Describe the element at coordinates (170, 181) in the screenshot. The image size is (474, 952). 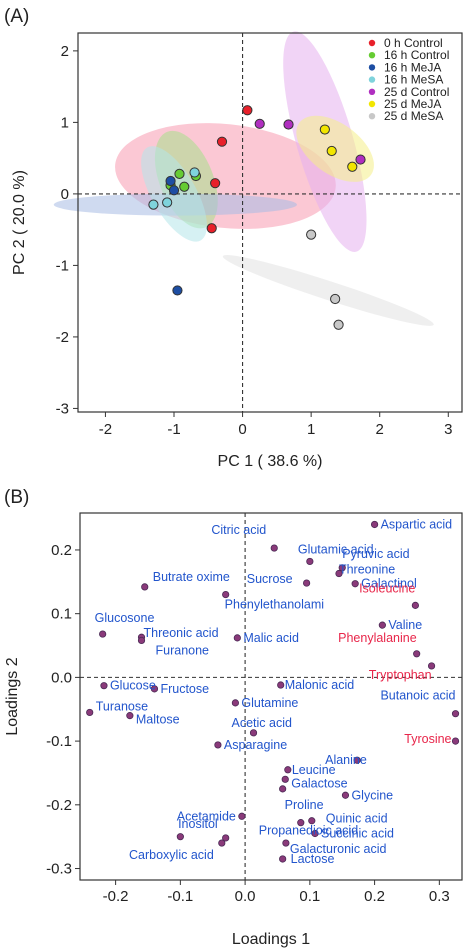
I see `point-16-h-meja` at that location.